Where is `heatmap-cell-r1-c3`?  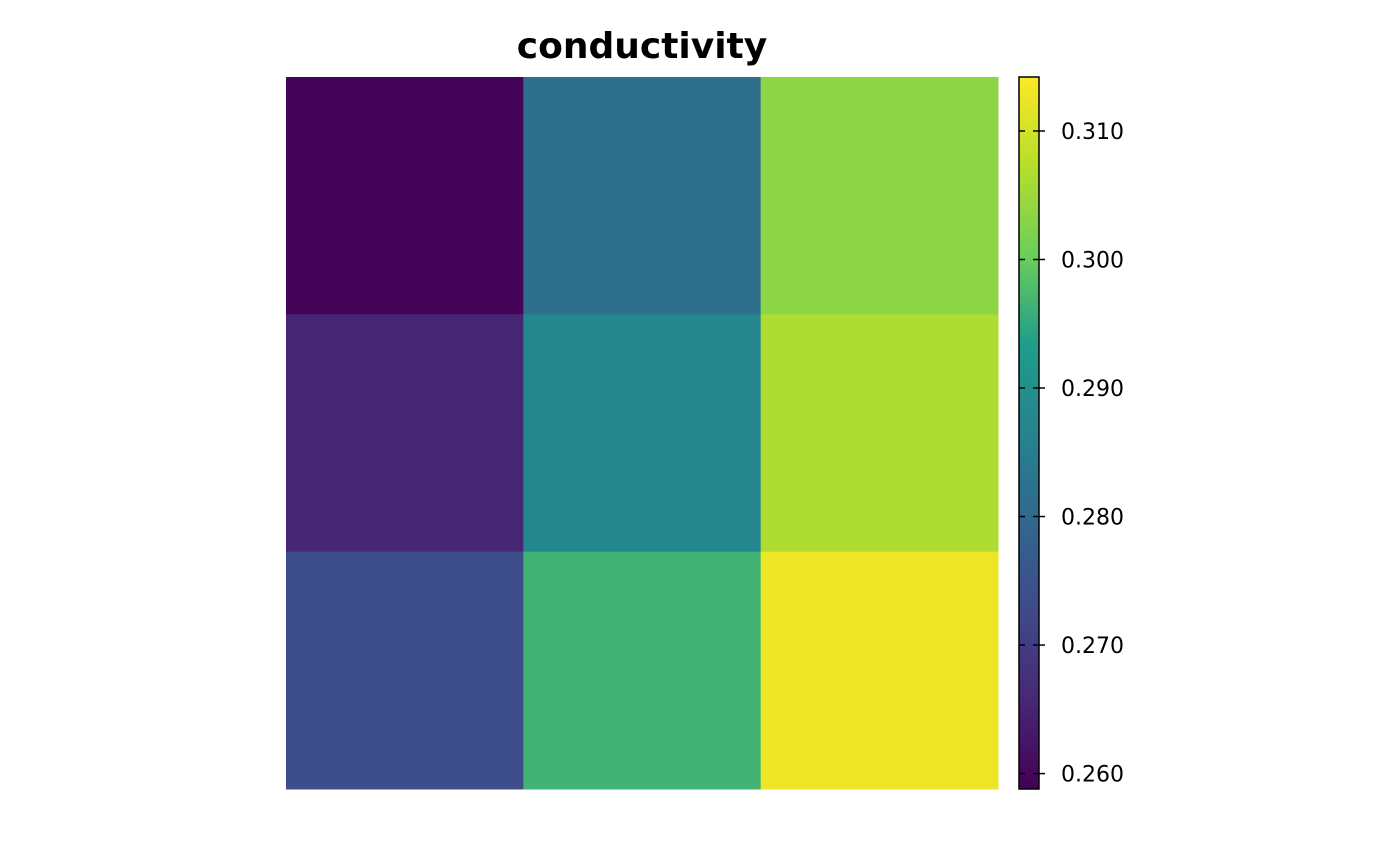 heatmap-cell-r1-c3 is located at coordinates (879, 196).